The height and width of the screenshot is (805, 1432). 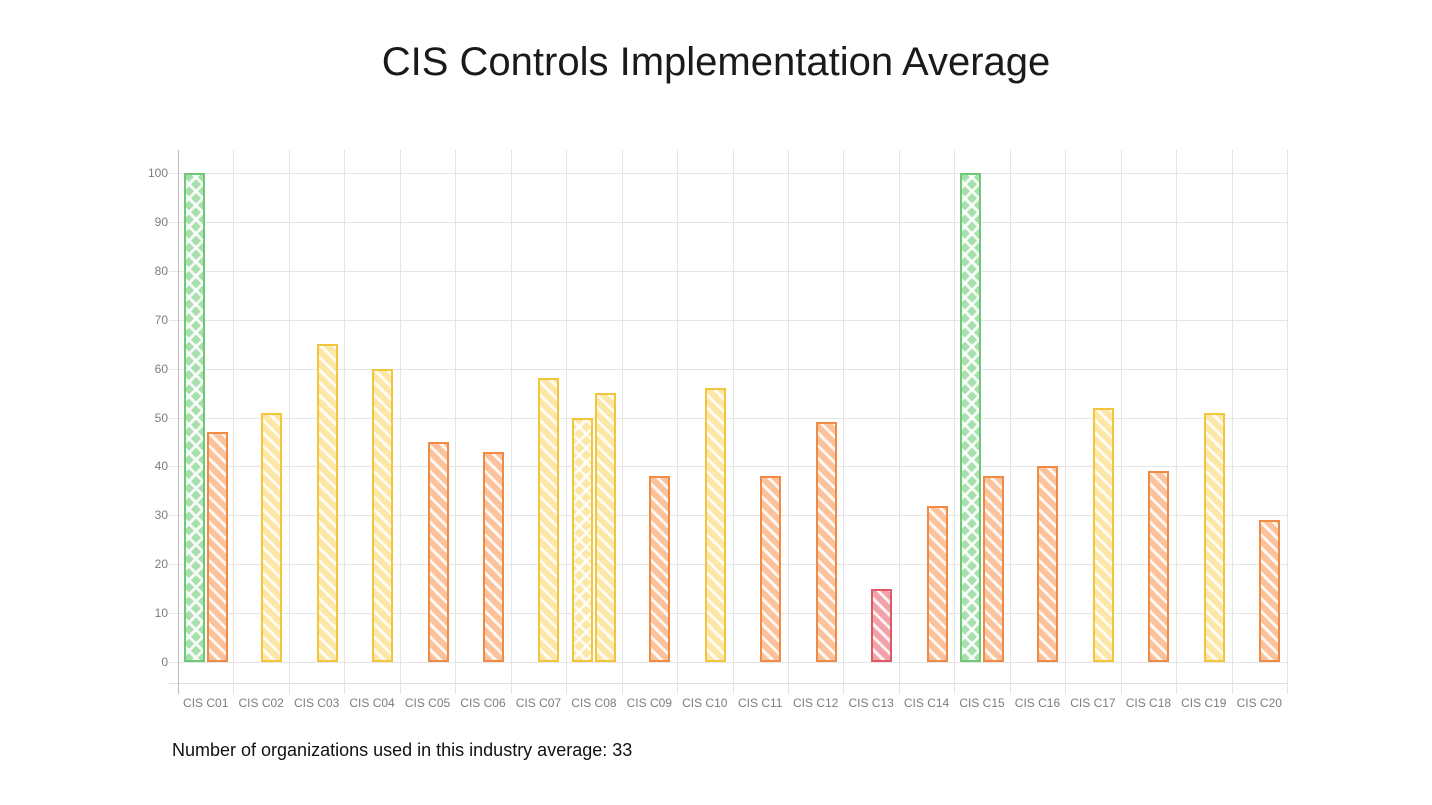 What do you see at coordinates (493, 556) in the screenshot?
I see `bar-cis-c06` at bounding box center [493, 556].